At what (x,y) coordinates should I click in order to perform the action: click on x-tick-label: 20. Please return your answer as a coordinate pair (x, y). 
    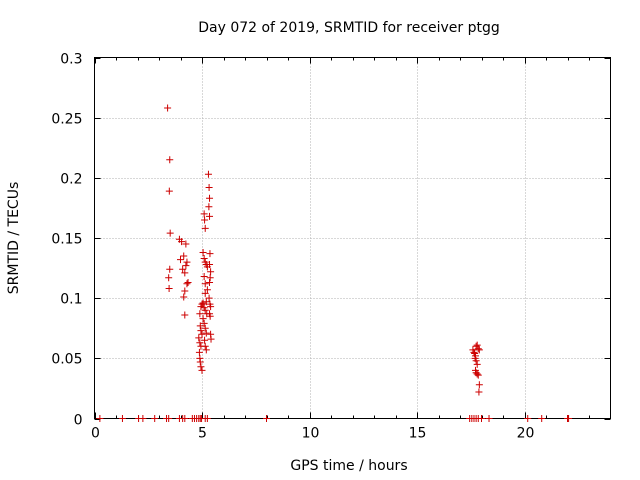
    Looking at the image, I should click on (526, 434).